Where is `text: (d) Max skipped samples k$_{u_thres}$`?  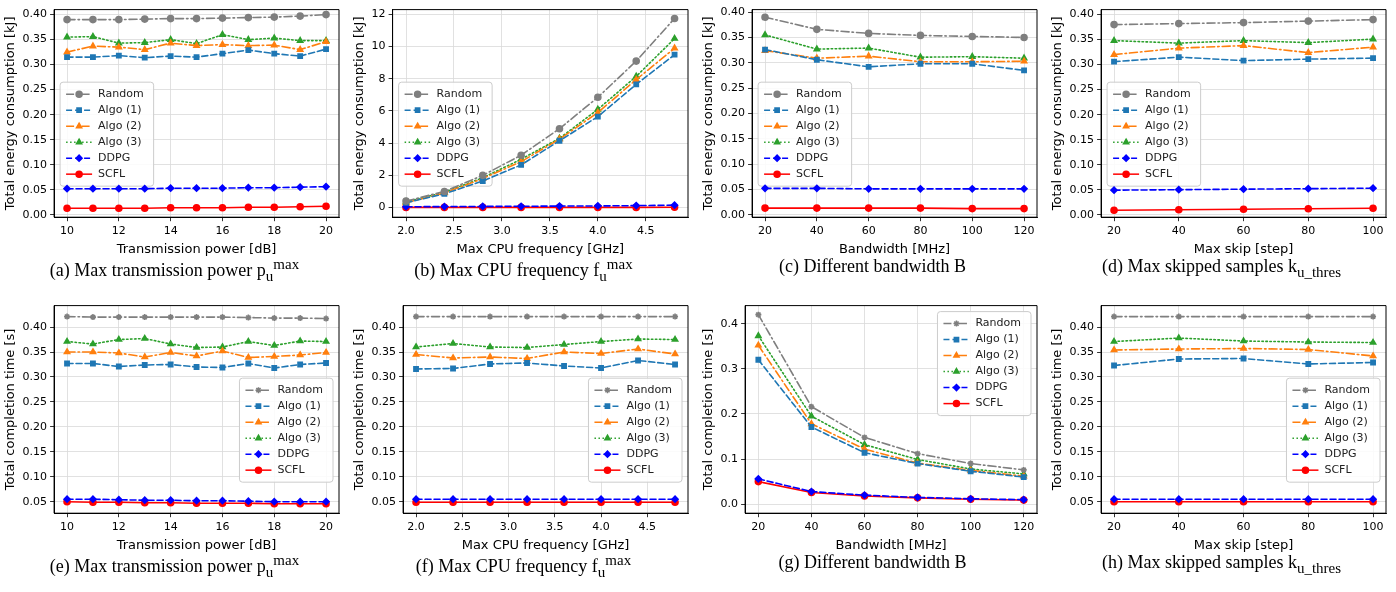
text: (d) Max skipped samples k$_{u_thres}$ is located at coordinates (1221, 268).